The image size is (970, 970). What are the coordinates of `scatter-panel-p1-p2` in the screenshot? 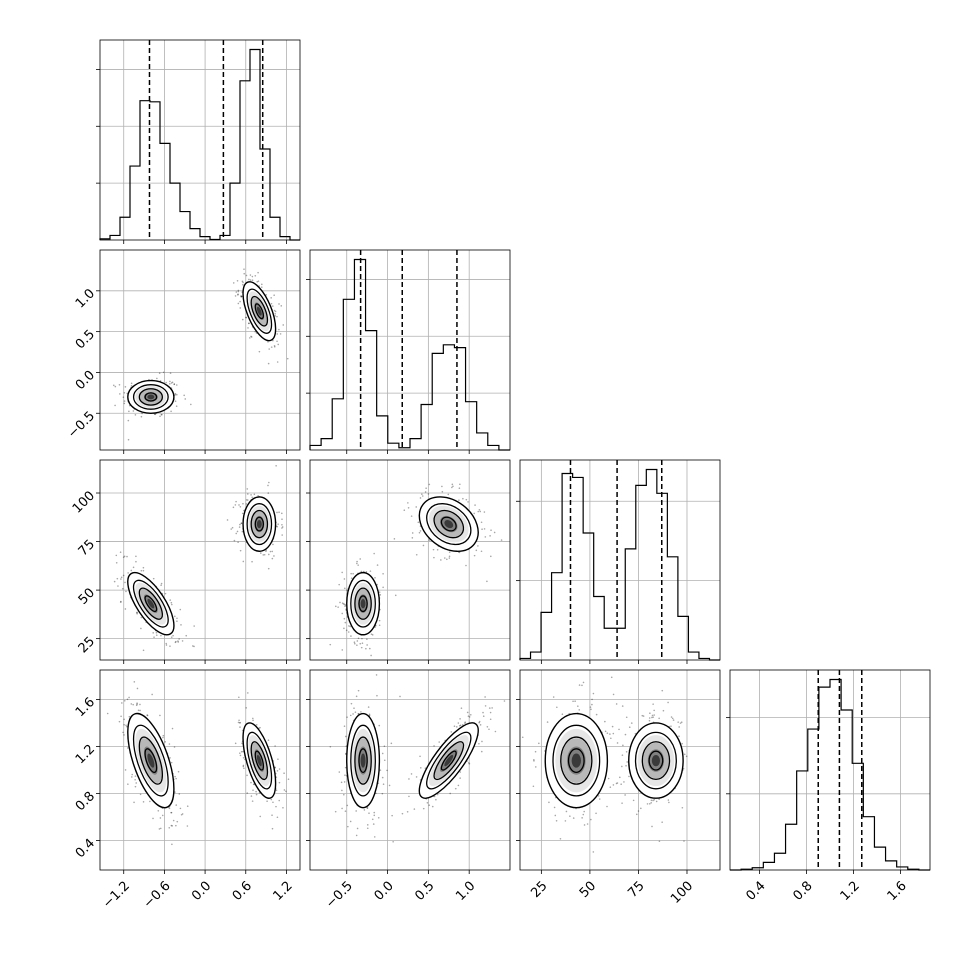 It's located at (408, 561).